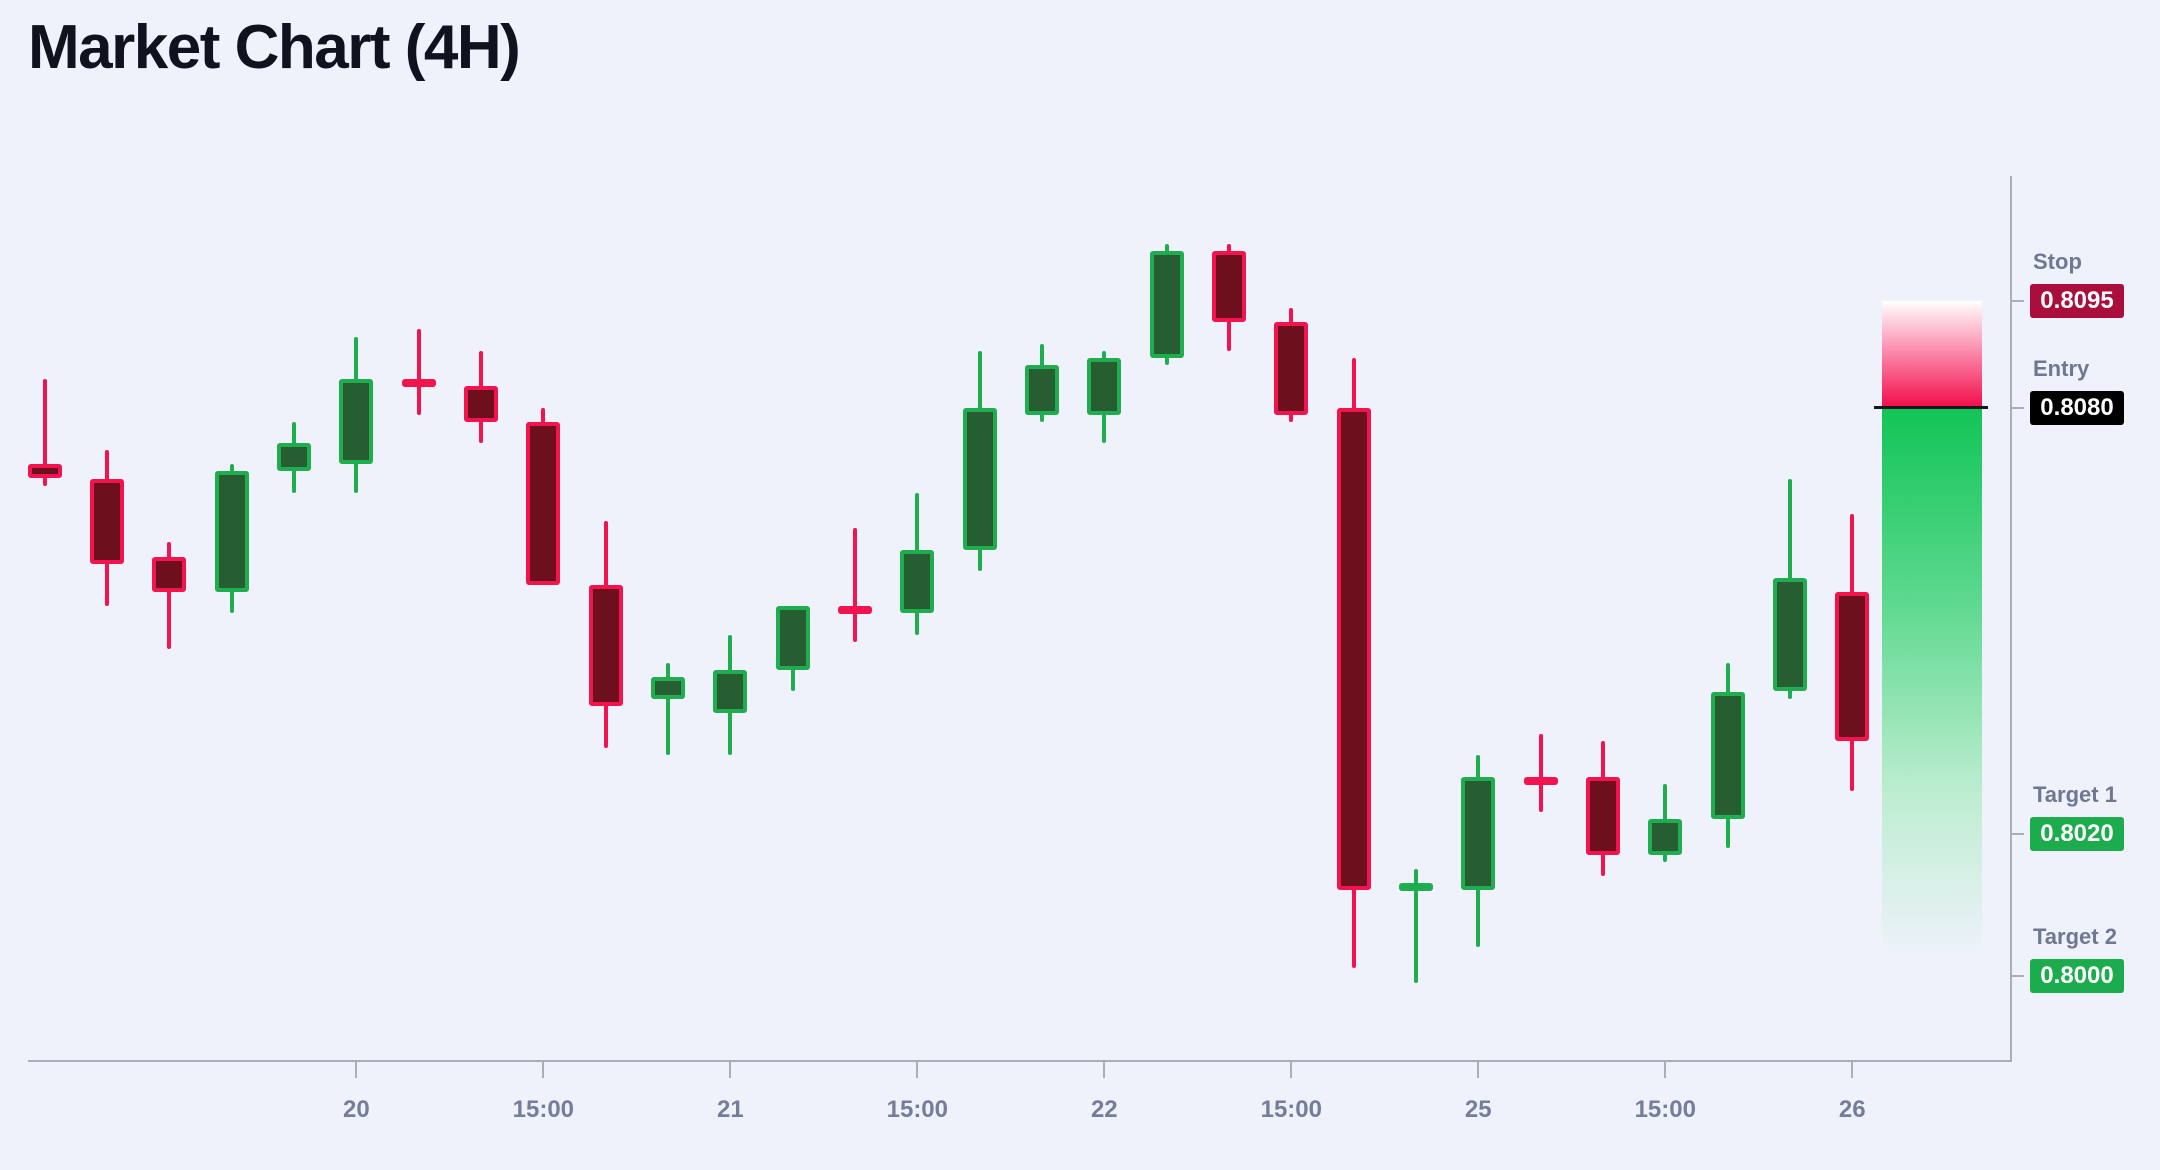 The image size is (2160, 1170). Describe the element at coordinates (2061, 368) in the screenshot. I see `entry-label: Entry` at that location.